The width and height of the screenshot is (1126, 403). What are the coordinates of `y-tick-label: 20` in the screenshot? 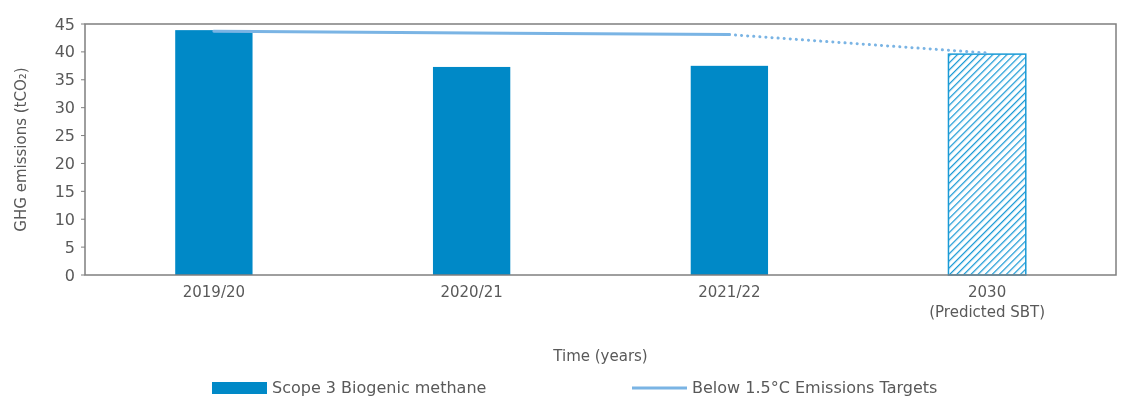 It's located at (64, 164).